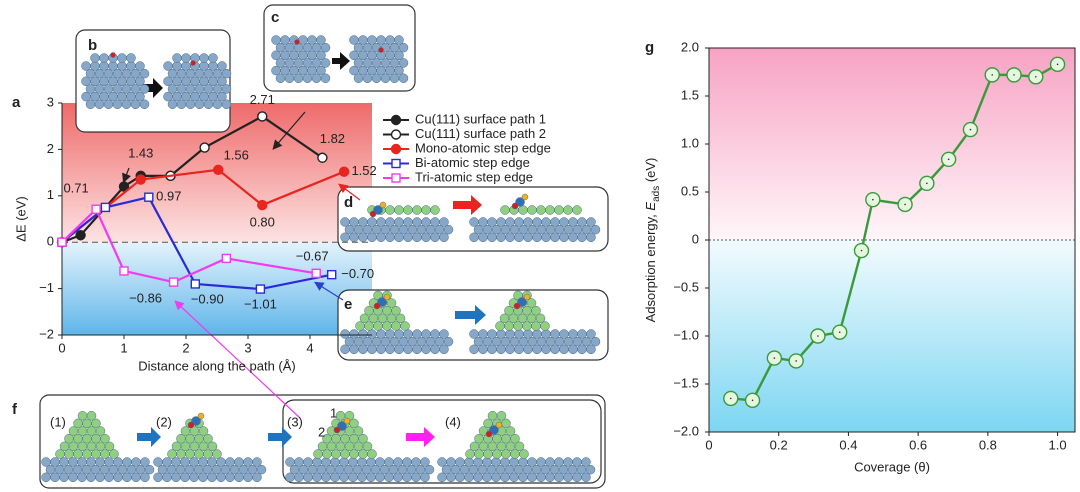 This screenshot has width=1080, height=492. Describe the element at coordinates (185, 347) in the screenshot. I see `x-tick-label: 2` at that location.